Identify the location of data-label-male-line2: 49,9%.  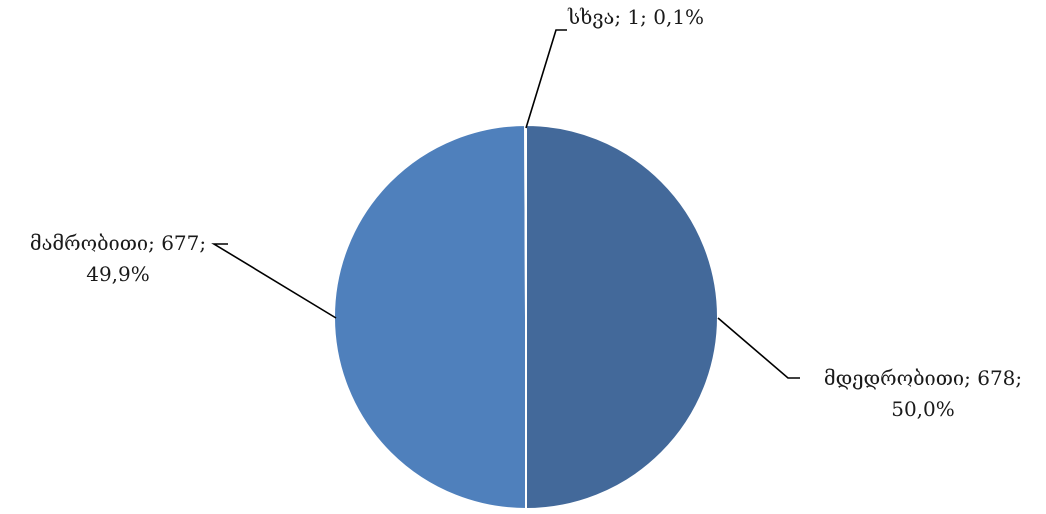
(118, 274).